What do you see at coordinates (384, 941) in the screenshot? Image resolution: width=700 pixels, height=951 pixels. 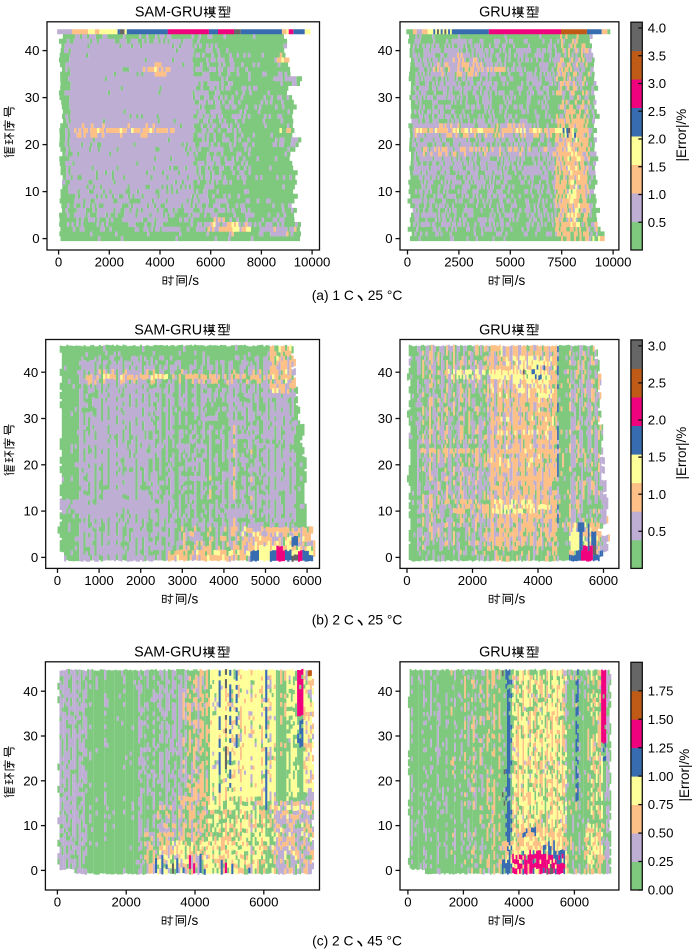 I see `svg-text: 45 °C` at bounding box center [384, 941].